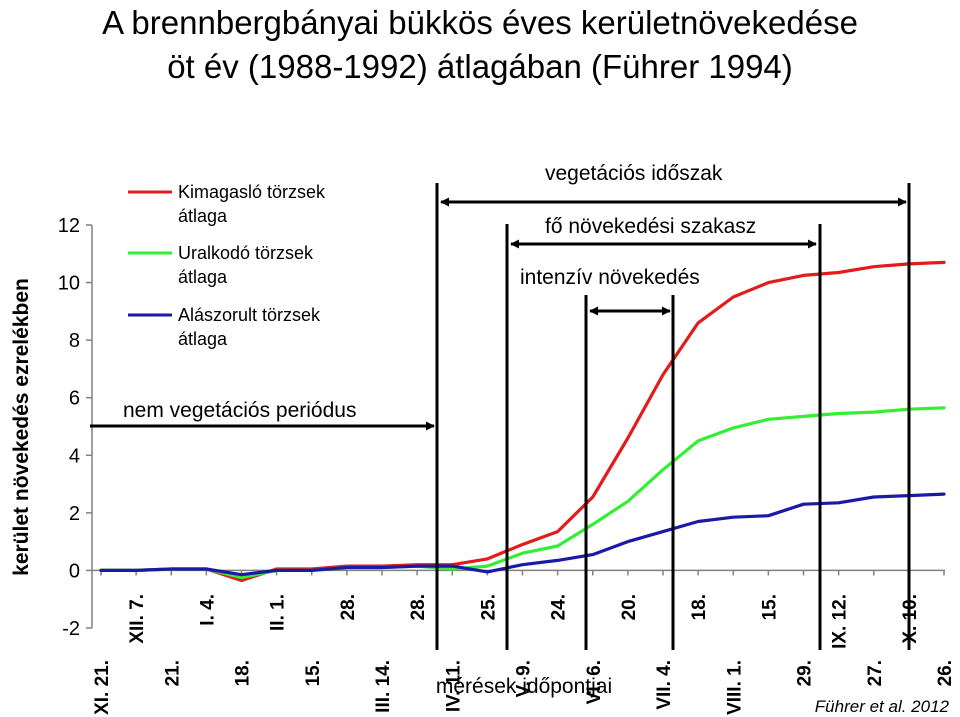  What do you see at coordinates (524, 678) in the screenshot?
I see `x-tick-label: V. 9.` at bounding box center [524, 678].